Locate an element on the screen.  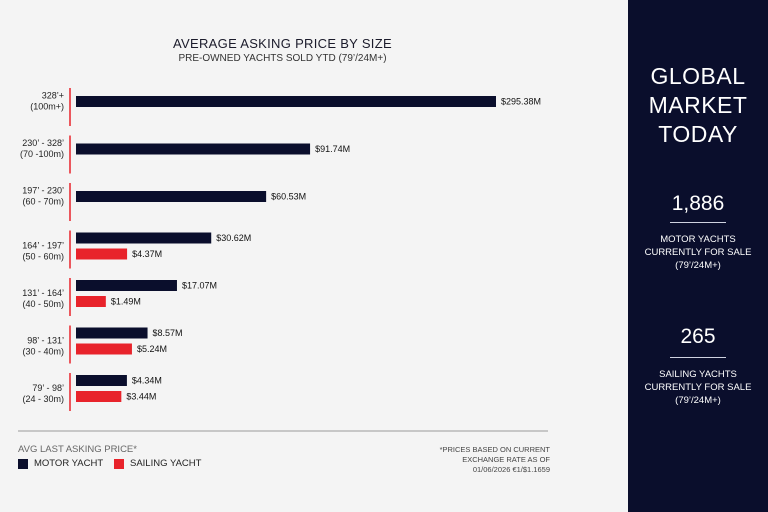
bar-value-label: $1.49M is located at coordinates (126, 302).